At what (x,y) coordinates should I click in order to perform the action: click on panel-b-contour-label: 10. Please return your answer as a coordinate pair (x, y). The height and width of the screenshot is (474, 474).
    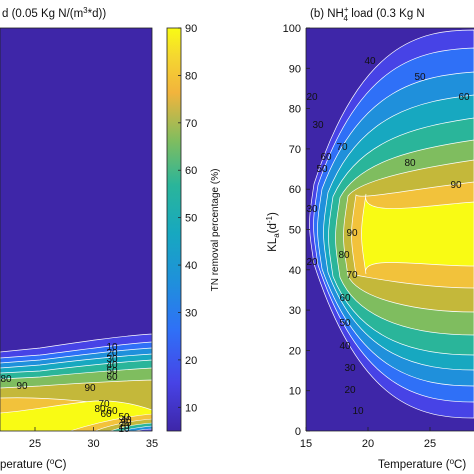
    Looking at the image, I should click on (358, 411).